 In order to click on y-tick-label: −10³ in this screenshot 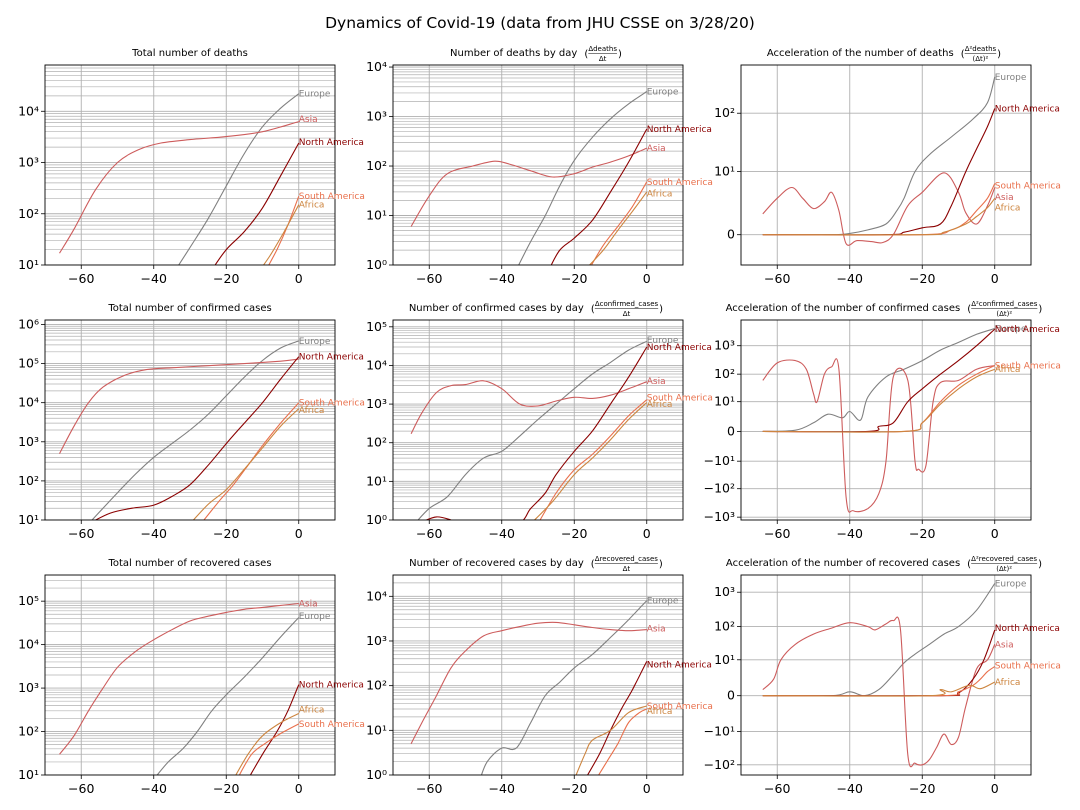, I will do `click(719, 516)`.